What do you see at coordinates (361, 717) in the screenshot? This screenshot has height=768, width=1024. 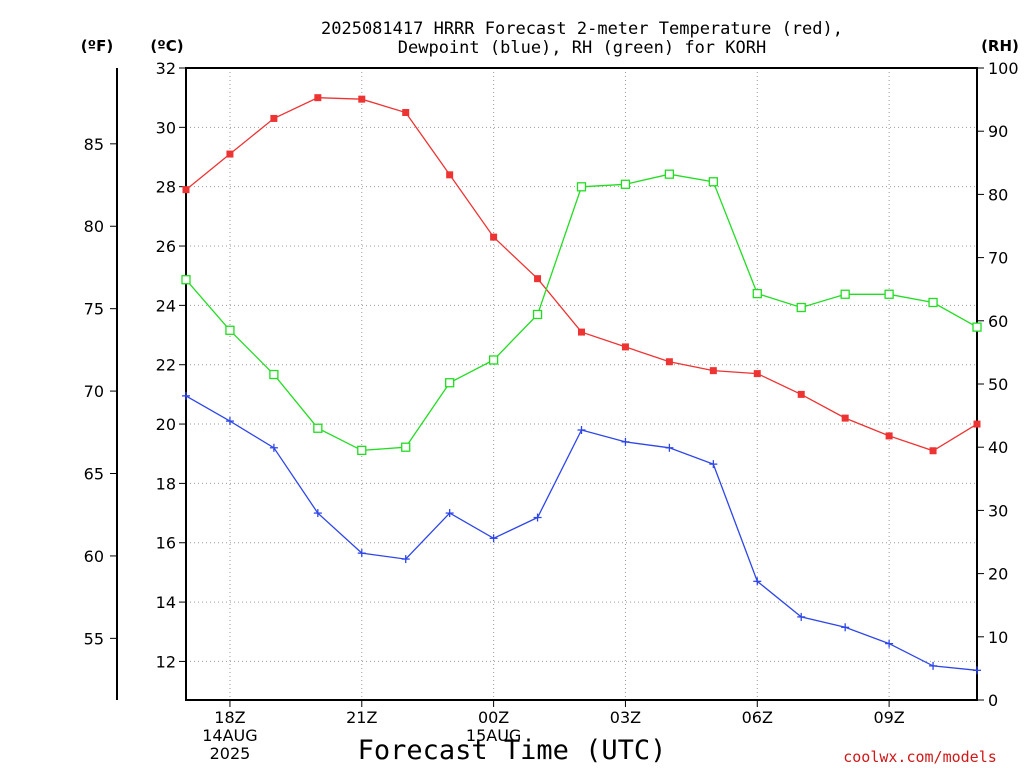 I see `x-tick-label: 21Z` at bounding box center [361, 717].